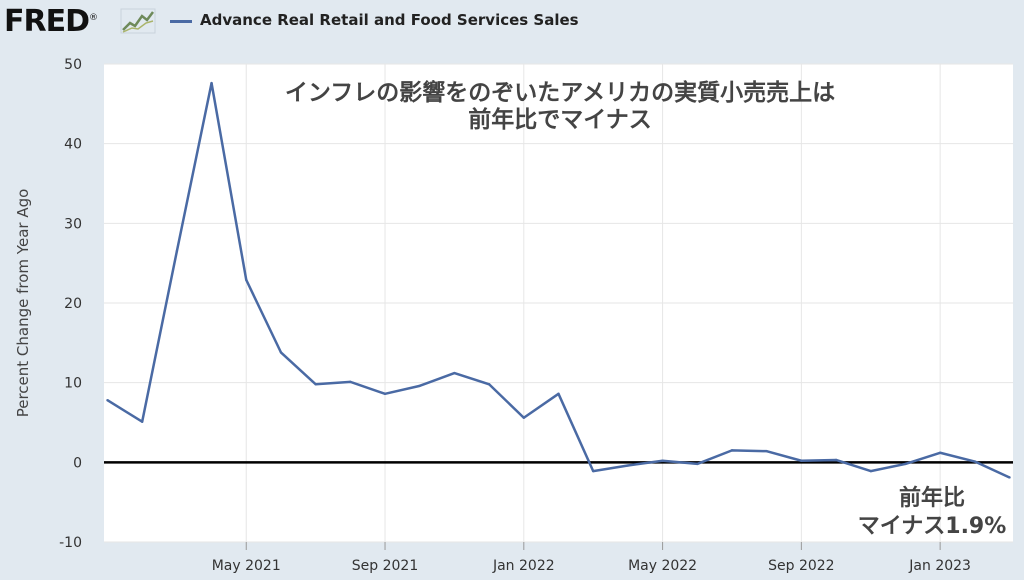 This screenshot has height=580, width=1024. Describe the element at coordinates (73, 384) in the screenshot. I see `y-tick-label: 10` at that location.